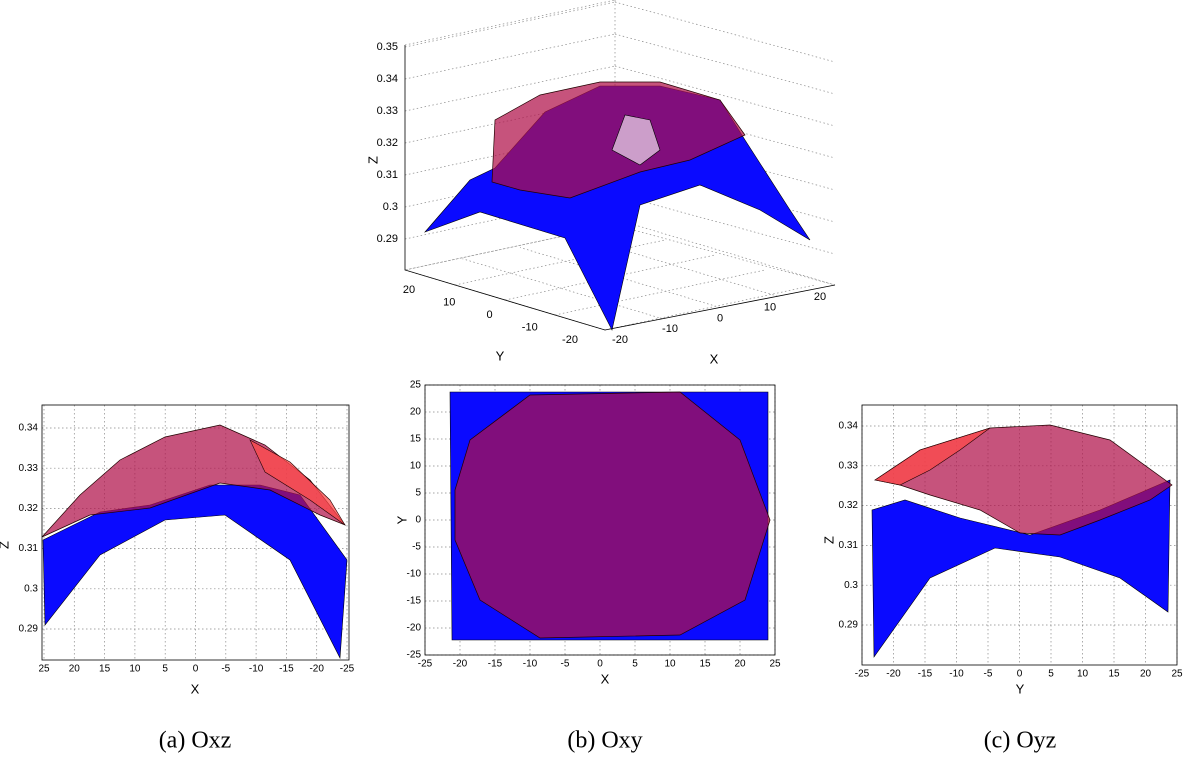 The width and height of the screenshot is (1186, 764). Describe the element at coordinates (414, 655) in the screenshot. I see `y-tick-label: -25` at that location.